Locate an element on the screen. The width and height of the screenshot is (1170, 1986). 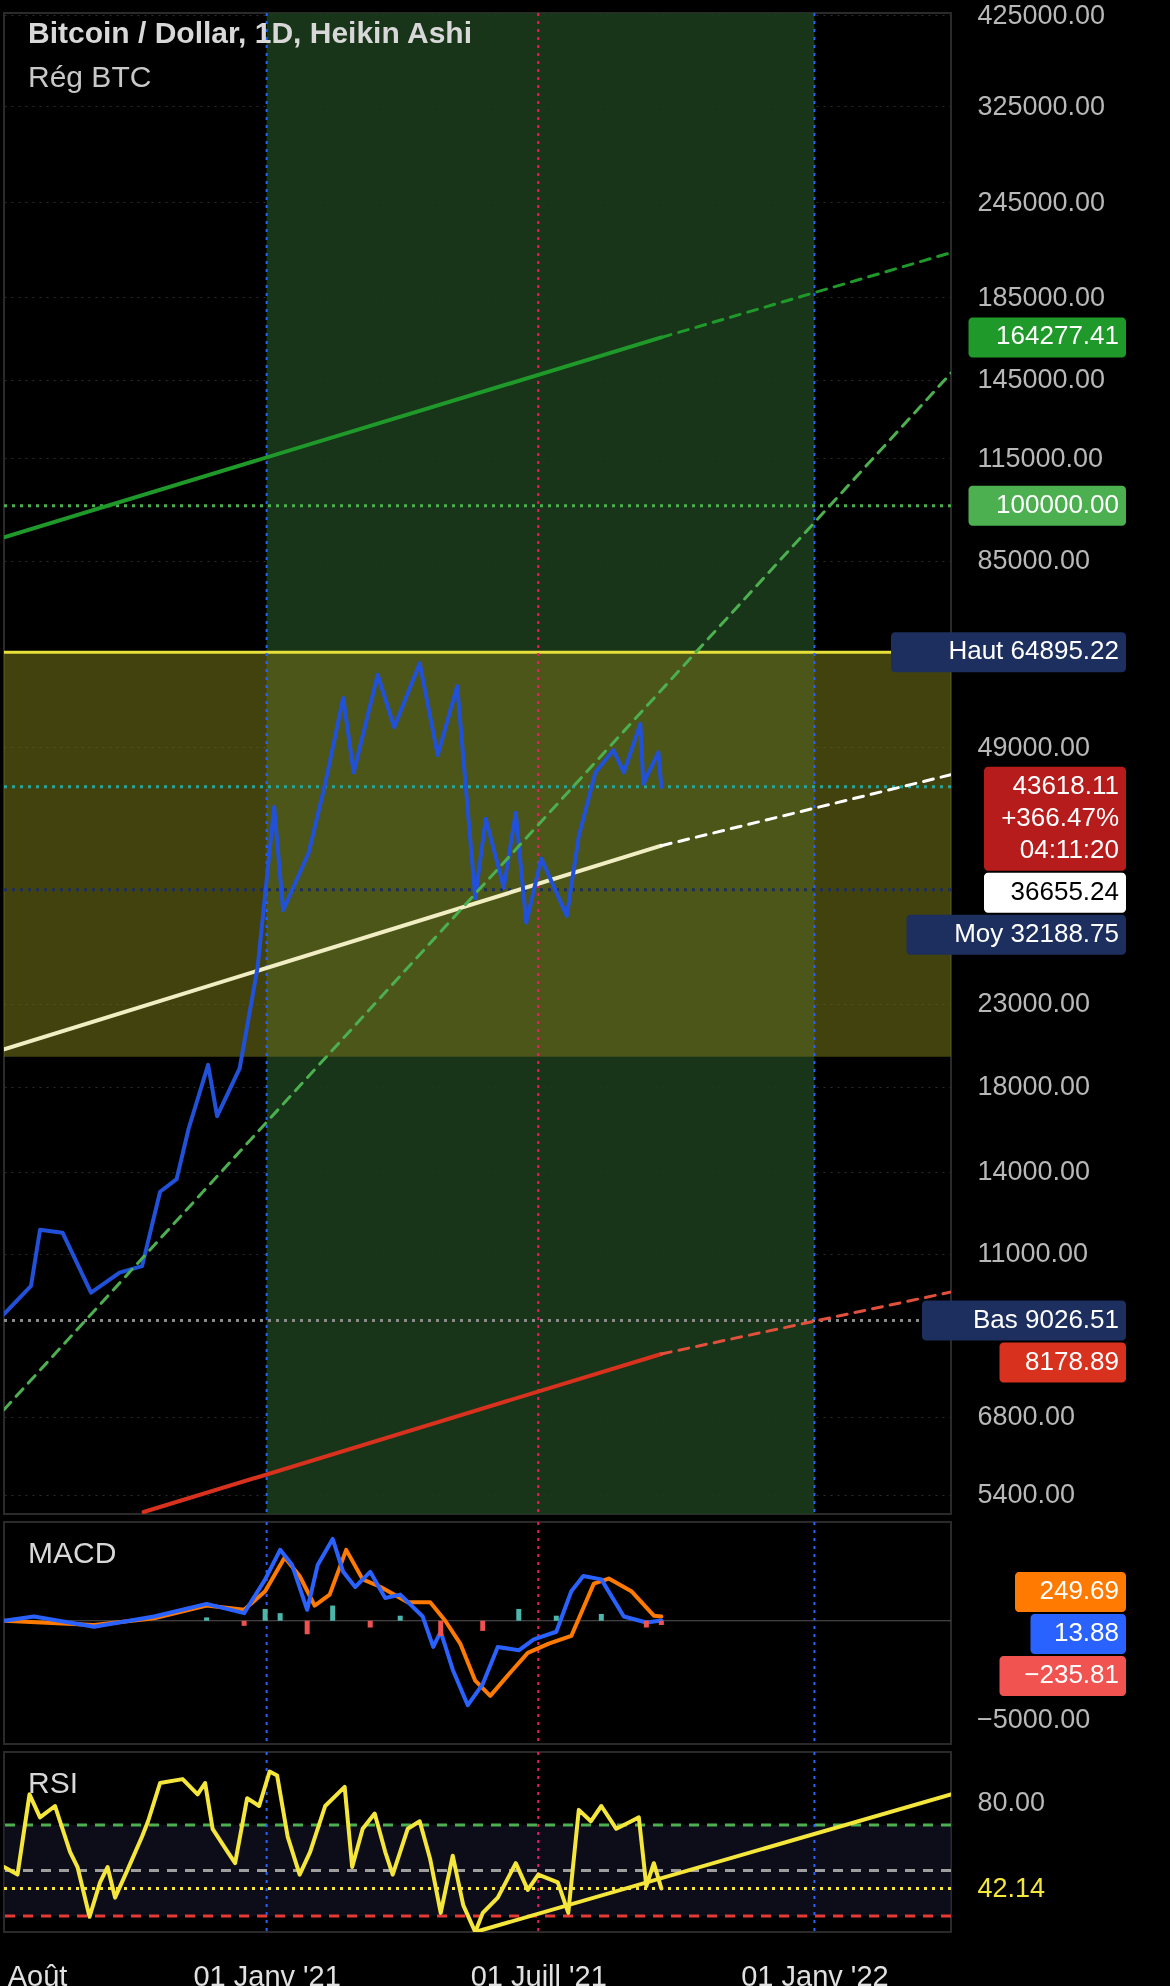
text: −235.81 is located at coordinates (1071, 1674).